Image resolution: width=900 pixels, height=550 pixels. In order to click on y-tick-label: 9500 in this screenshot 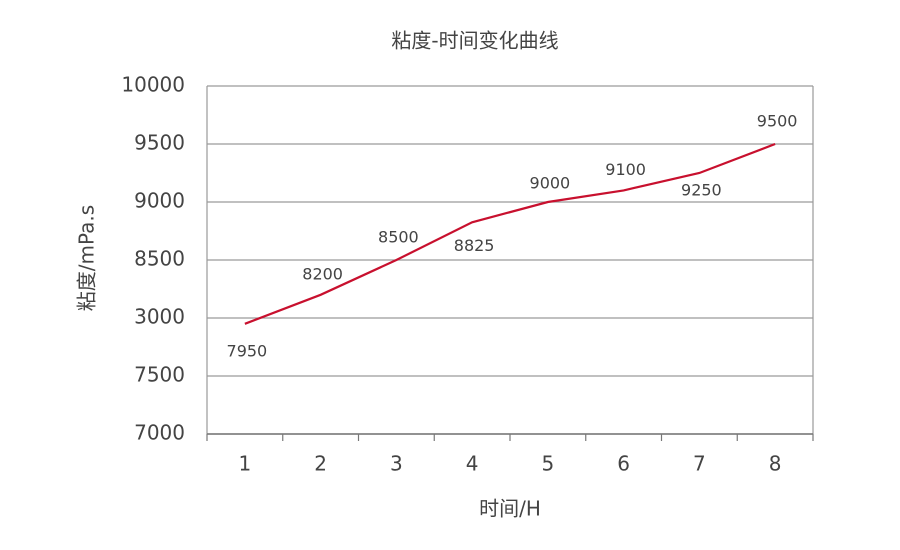, I will do `click(159, 143)`.